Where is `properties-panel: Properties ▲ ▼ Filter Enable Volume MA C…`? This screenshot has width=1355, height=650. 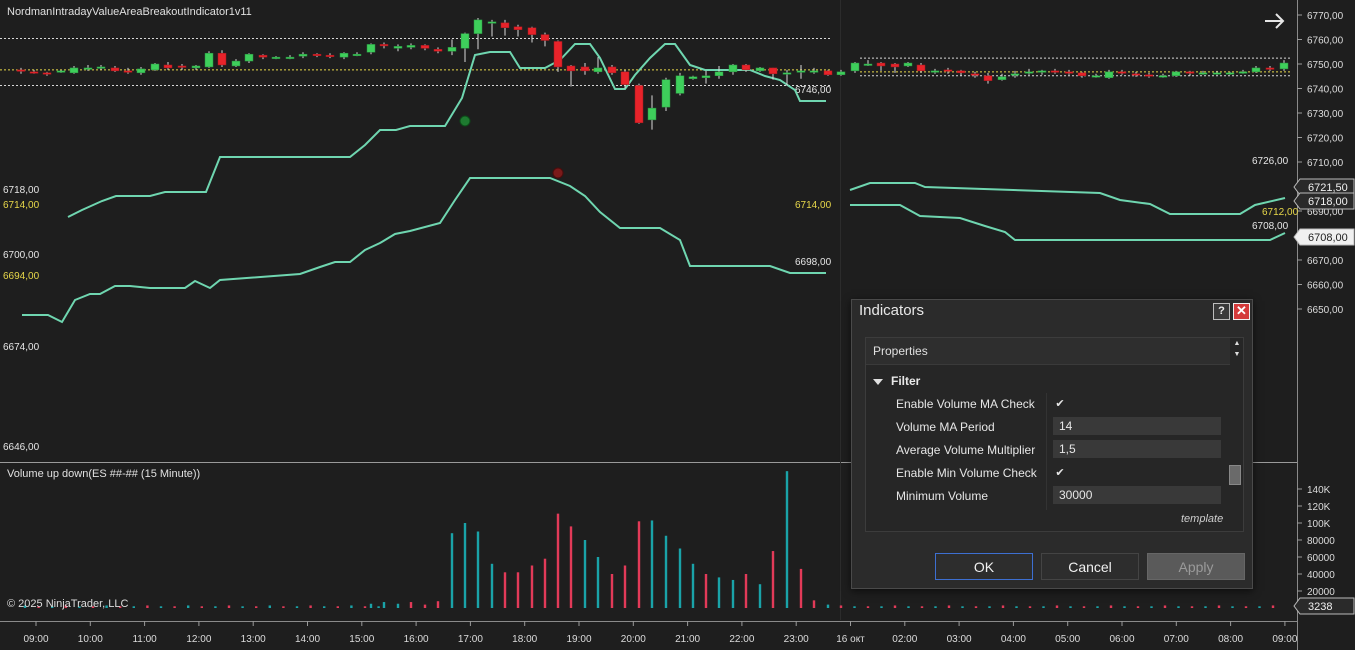 properties-panel: Properties ▲ ▼ Filter Enable Volume MA C… is located at coordinates (1054, 434).